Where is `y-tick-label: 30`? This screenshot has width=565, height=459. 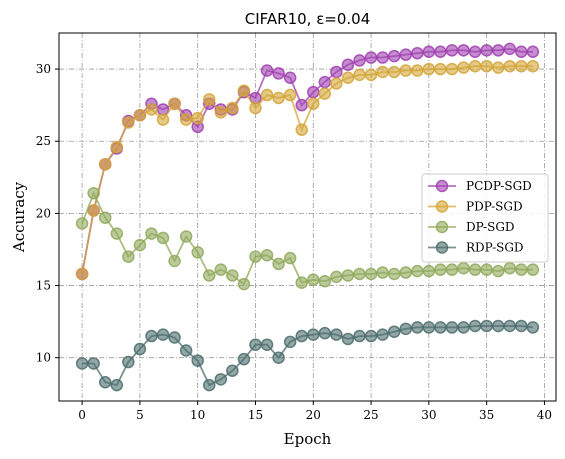
y-tick-label: 30 is located at coordinates (43, 69).